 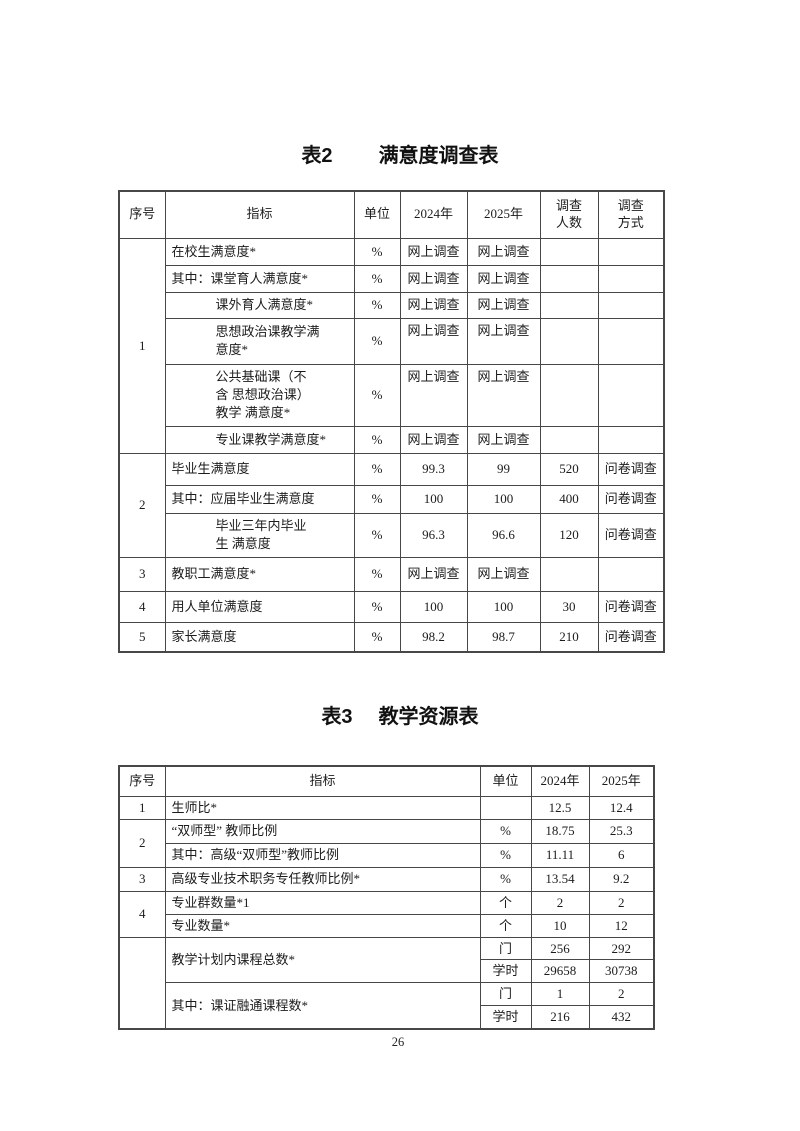 I want to click on table-row: 4 专业群数量*1 个 2 2, so click(x=386, y=914).